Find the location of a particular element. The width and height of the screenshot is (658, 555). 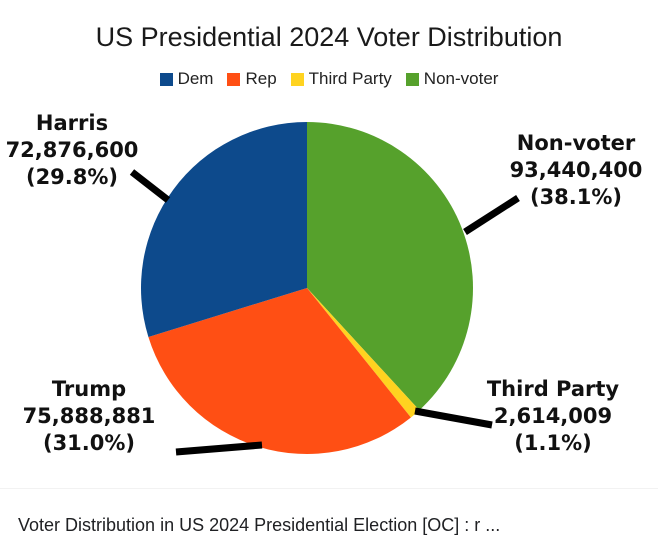

pie-slice-dem is located at coordinates (224, 229).